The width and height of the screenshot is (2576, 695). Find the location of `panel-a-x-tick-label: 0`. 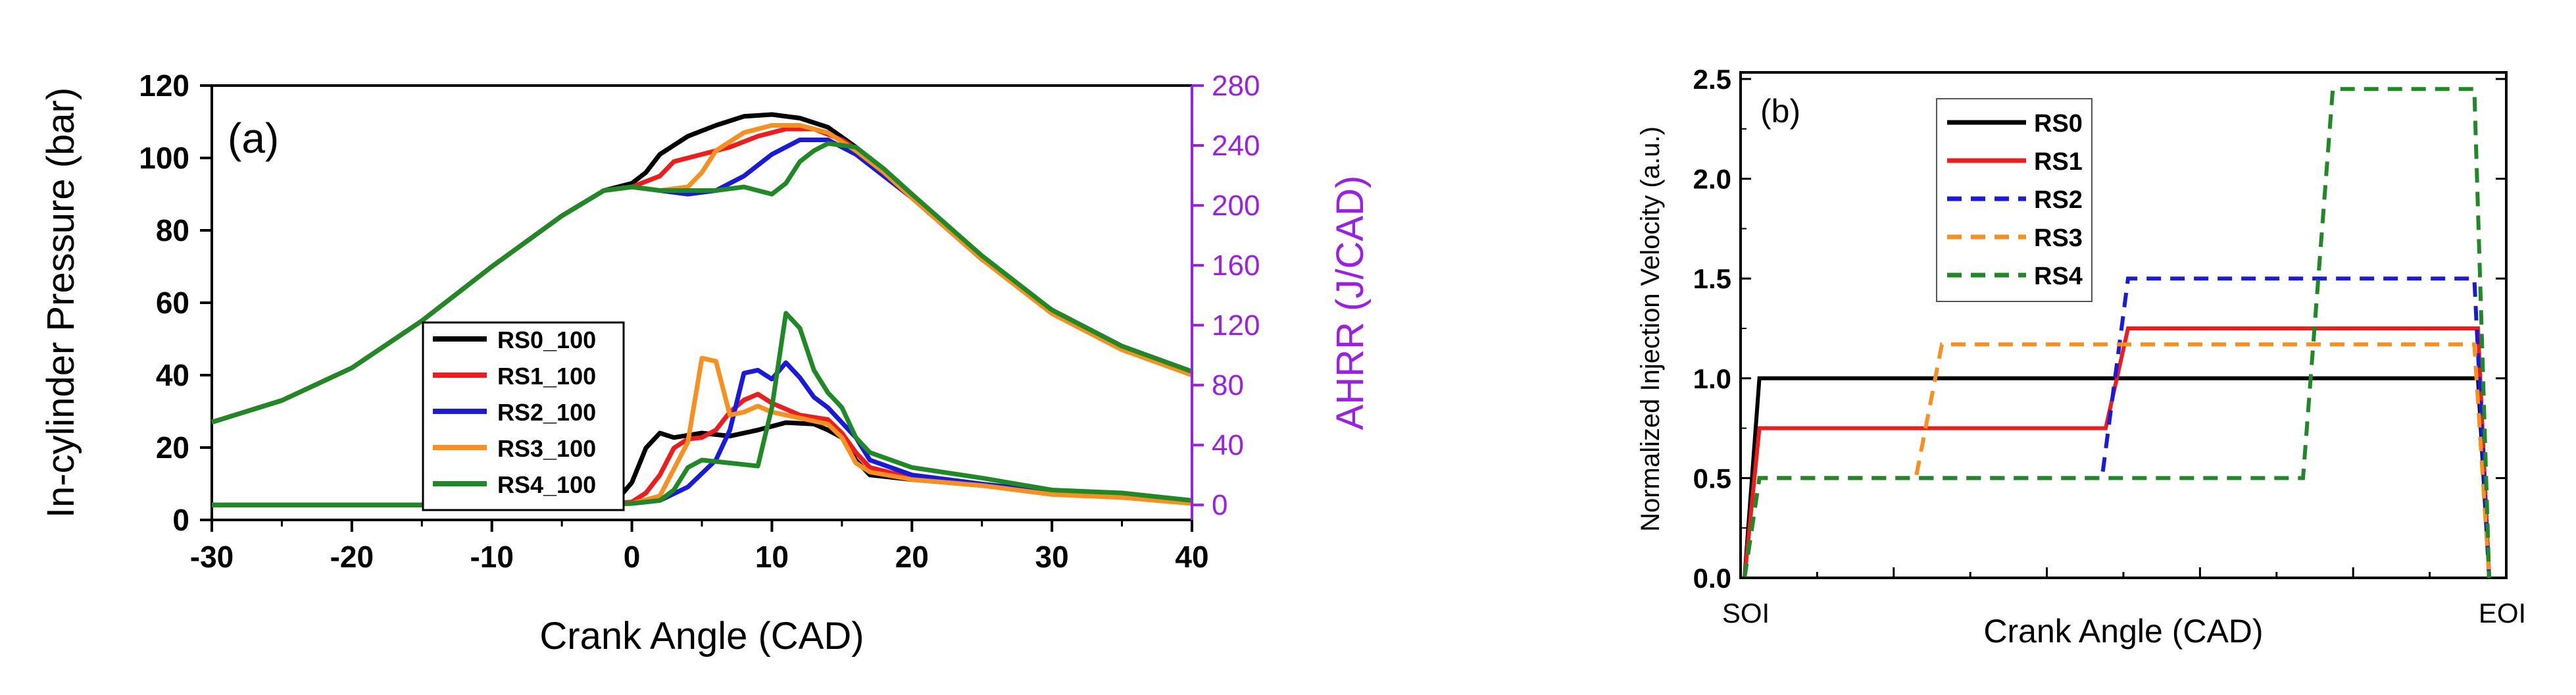

panel-a-x-tick-label: 0 is located at coordinates (632, 557).